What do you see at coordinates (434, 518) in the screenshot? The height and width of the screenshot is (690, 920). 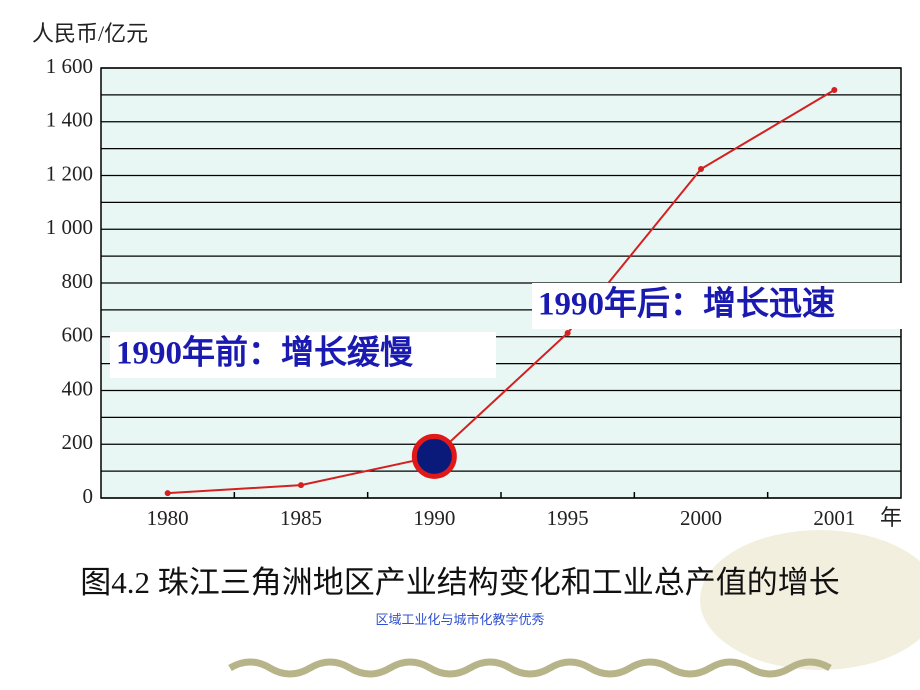 I see `x-tick-label: 1990` at bounding box center [434, 518].